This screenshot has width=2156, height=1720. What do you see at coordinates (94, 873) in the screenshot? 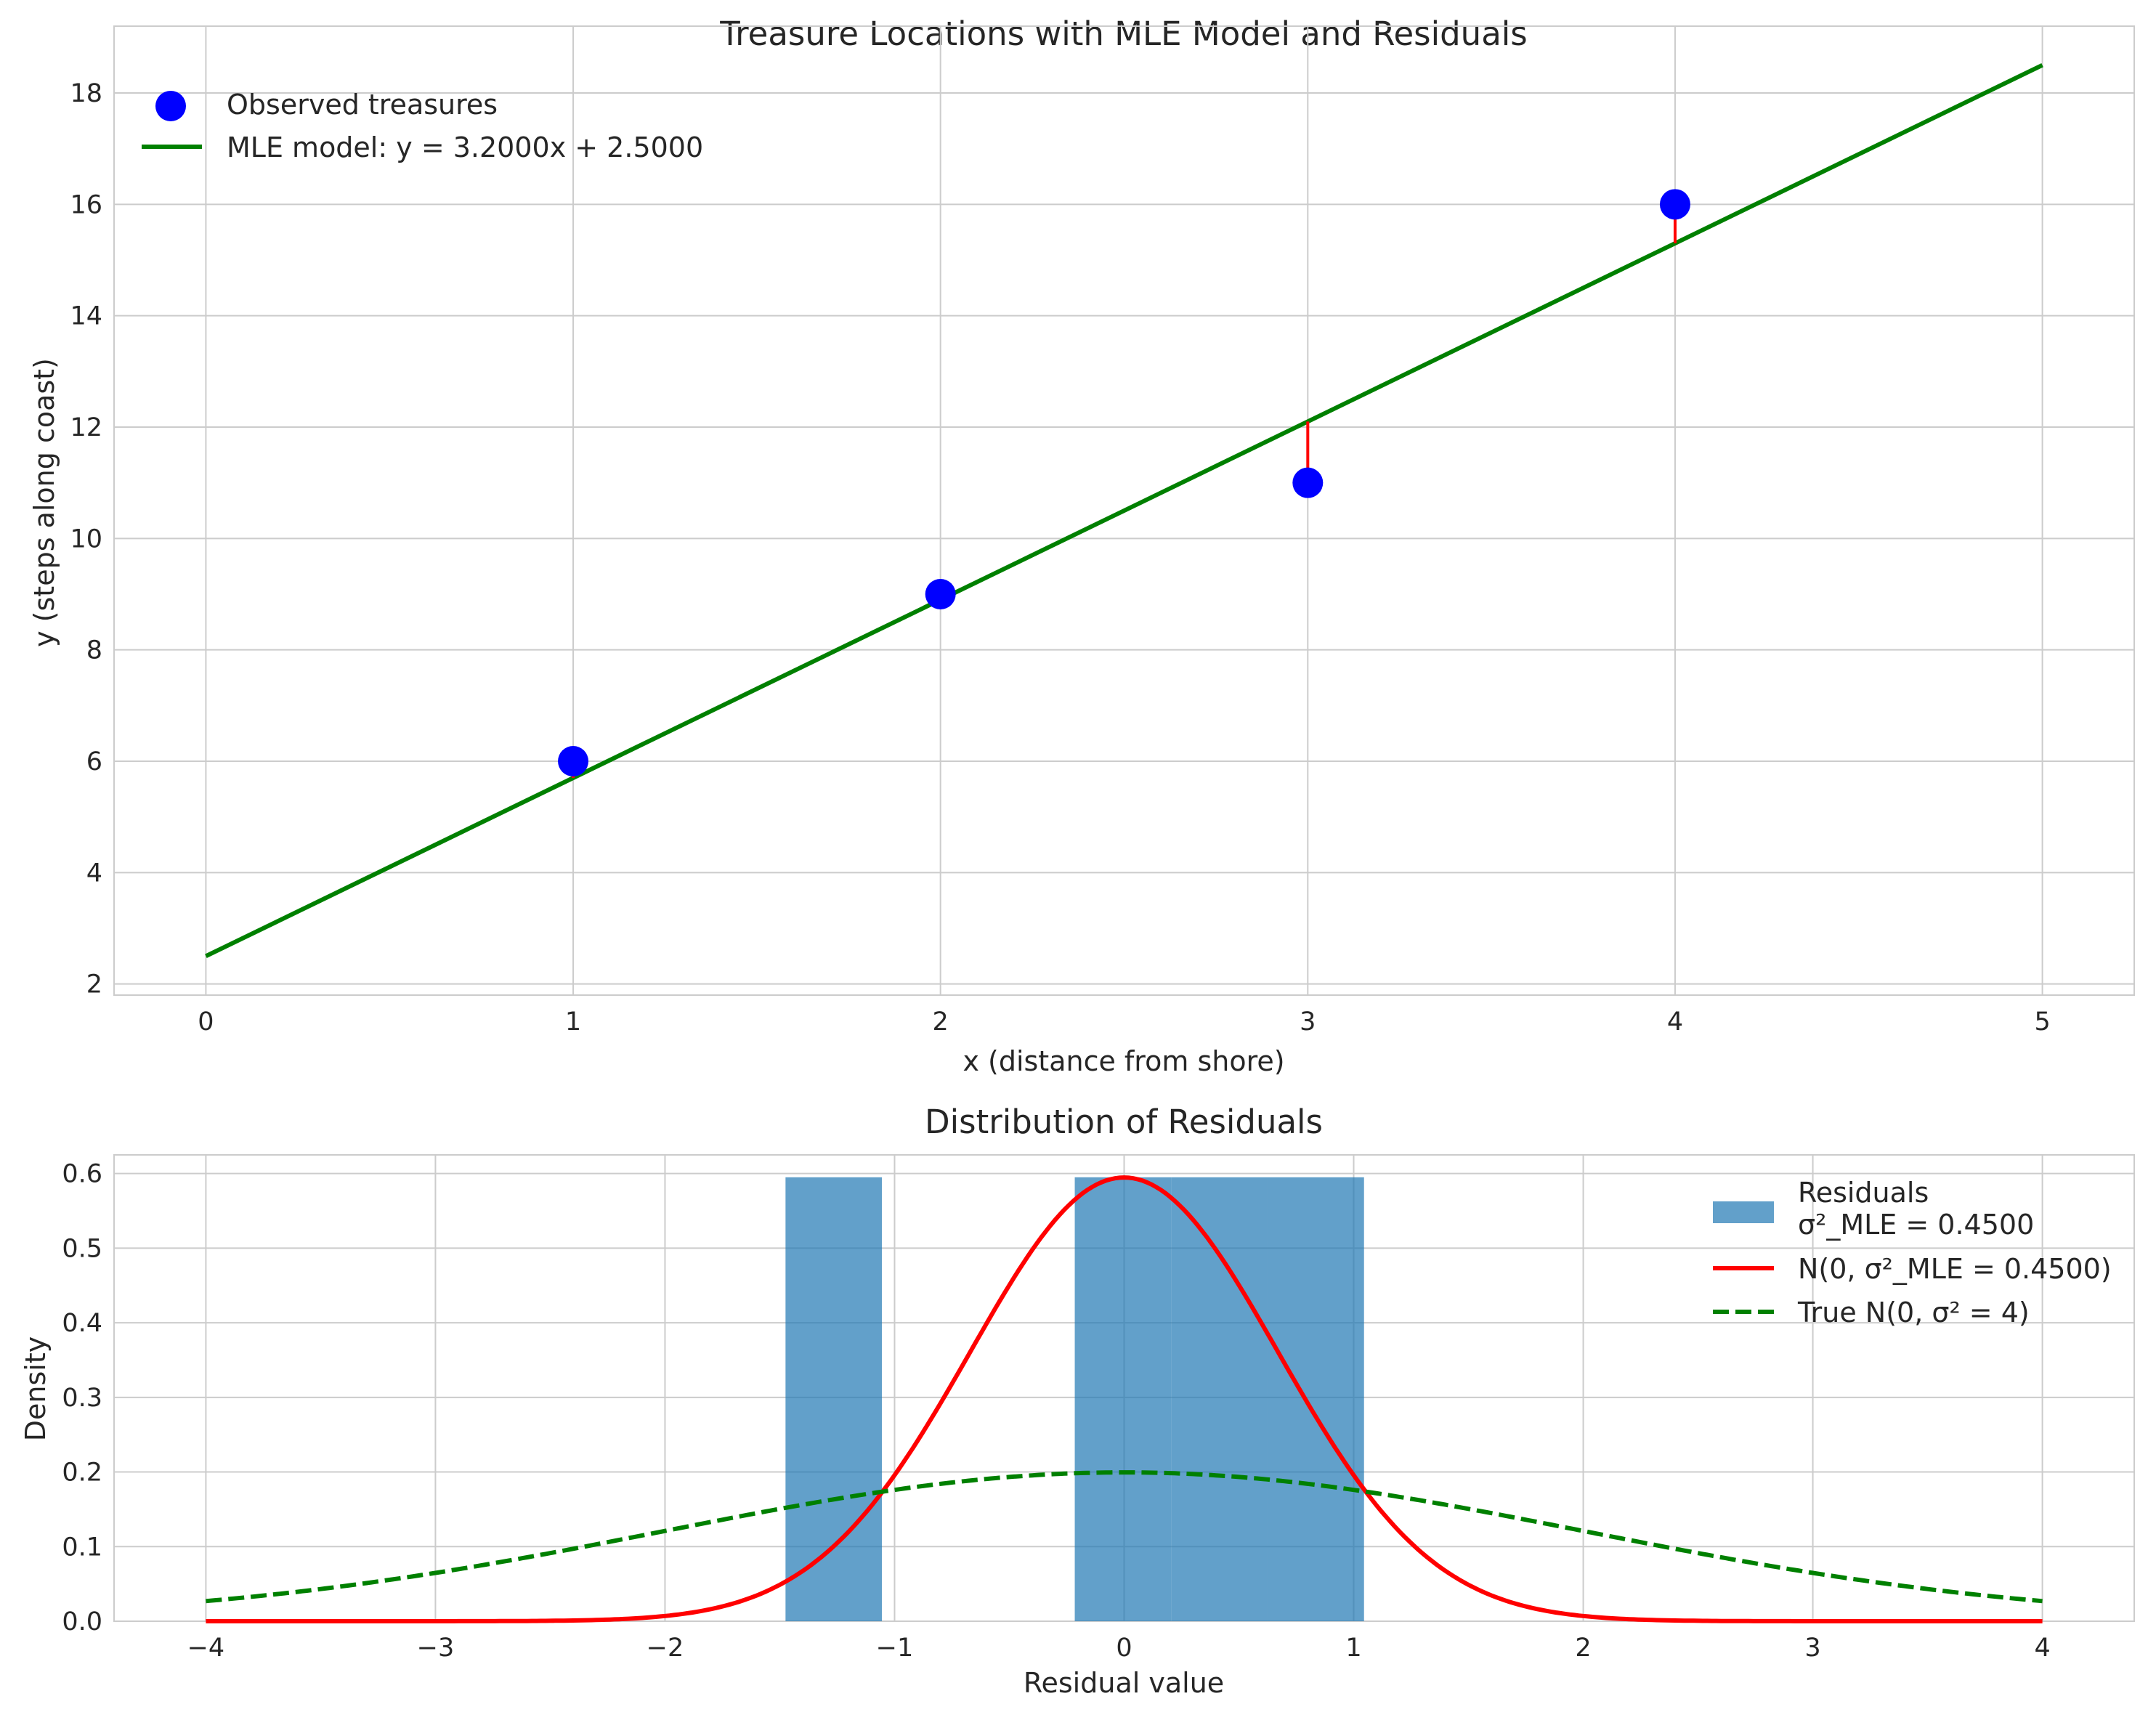
I see `chart1-y-tick-label: 4` at bounding box center [94, 873].